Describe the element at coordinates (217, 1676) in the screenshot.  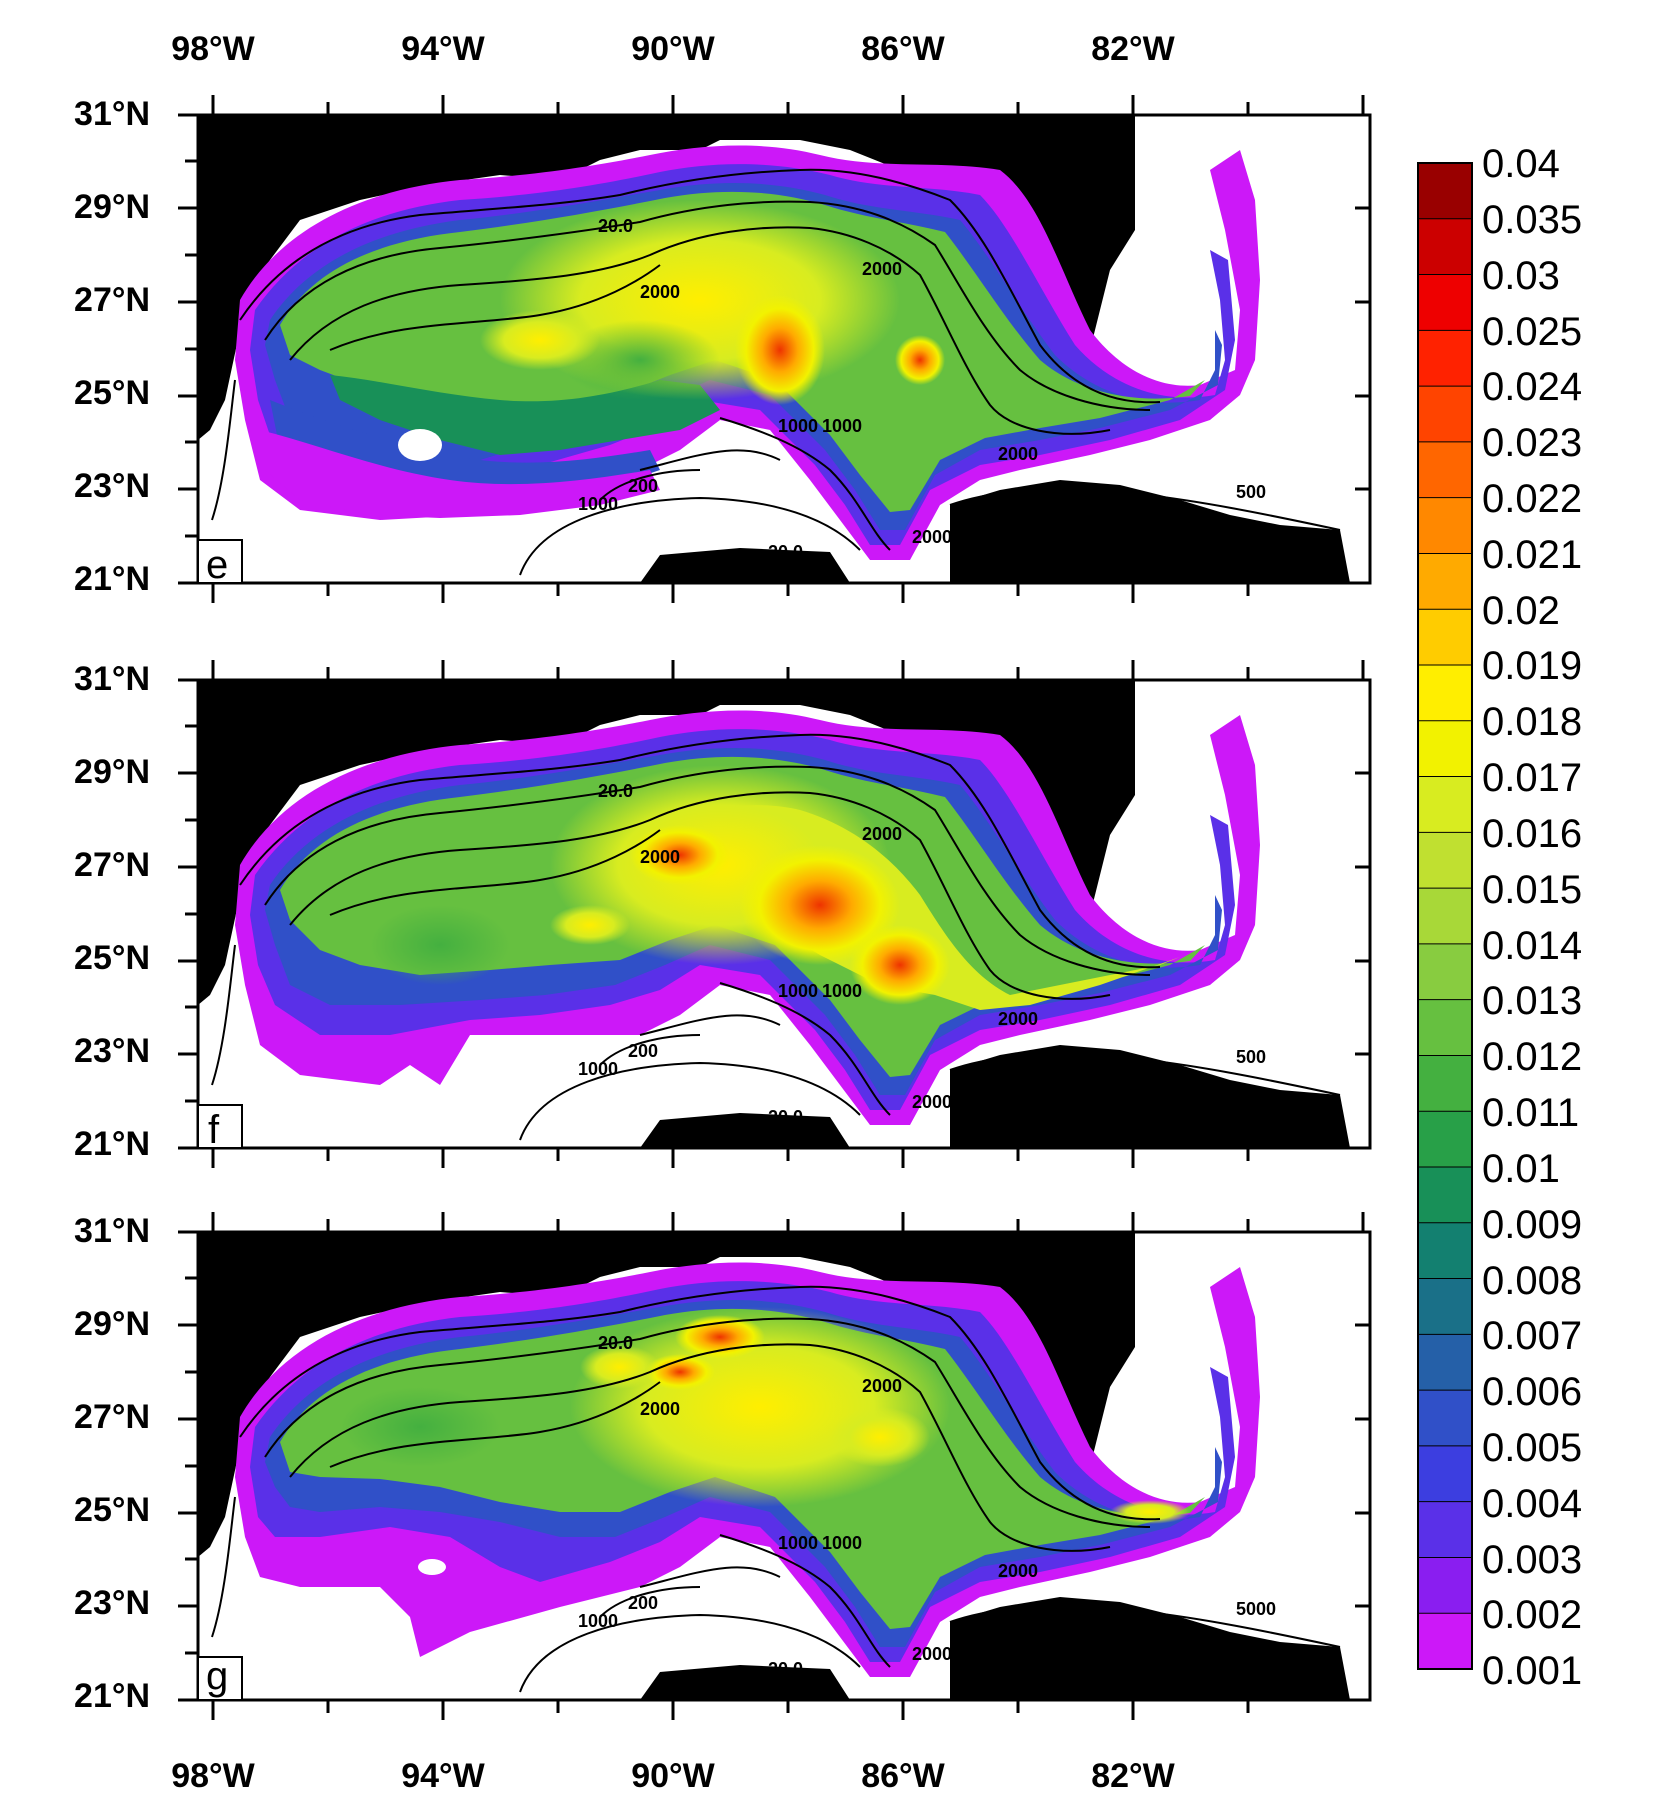
I see `panel-letter: g` at that location.